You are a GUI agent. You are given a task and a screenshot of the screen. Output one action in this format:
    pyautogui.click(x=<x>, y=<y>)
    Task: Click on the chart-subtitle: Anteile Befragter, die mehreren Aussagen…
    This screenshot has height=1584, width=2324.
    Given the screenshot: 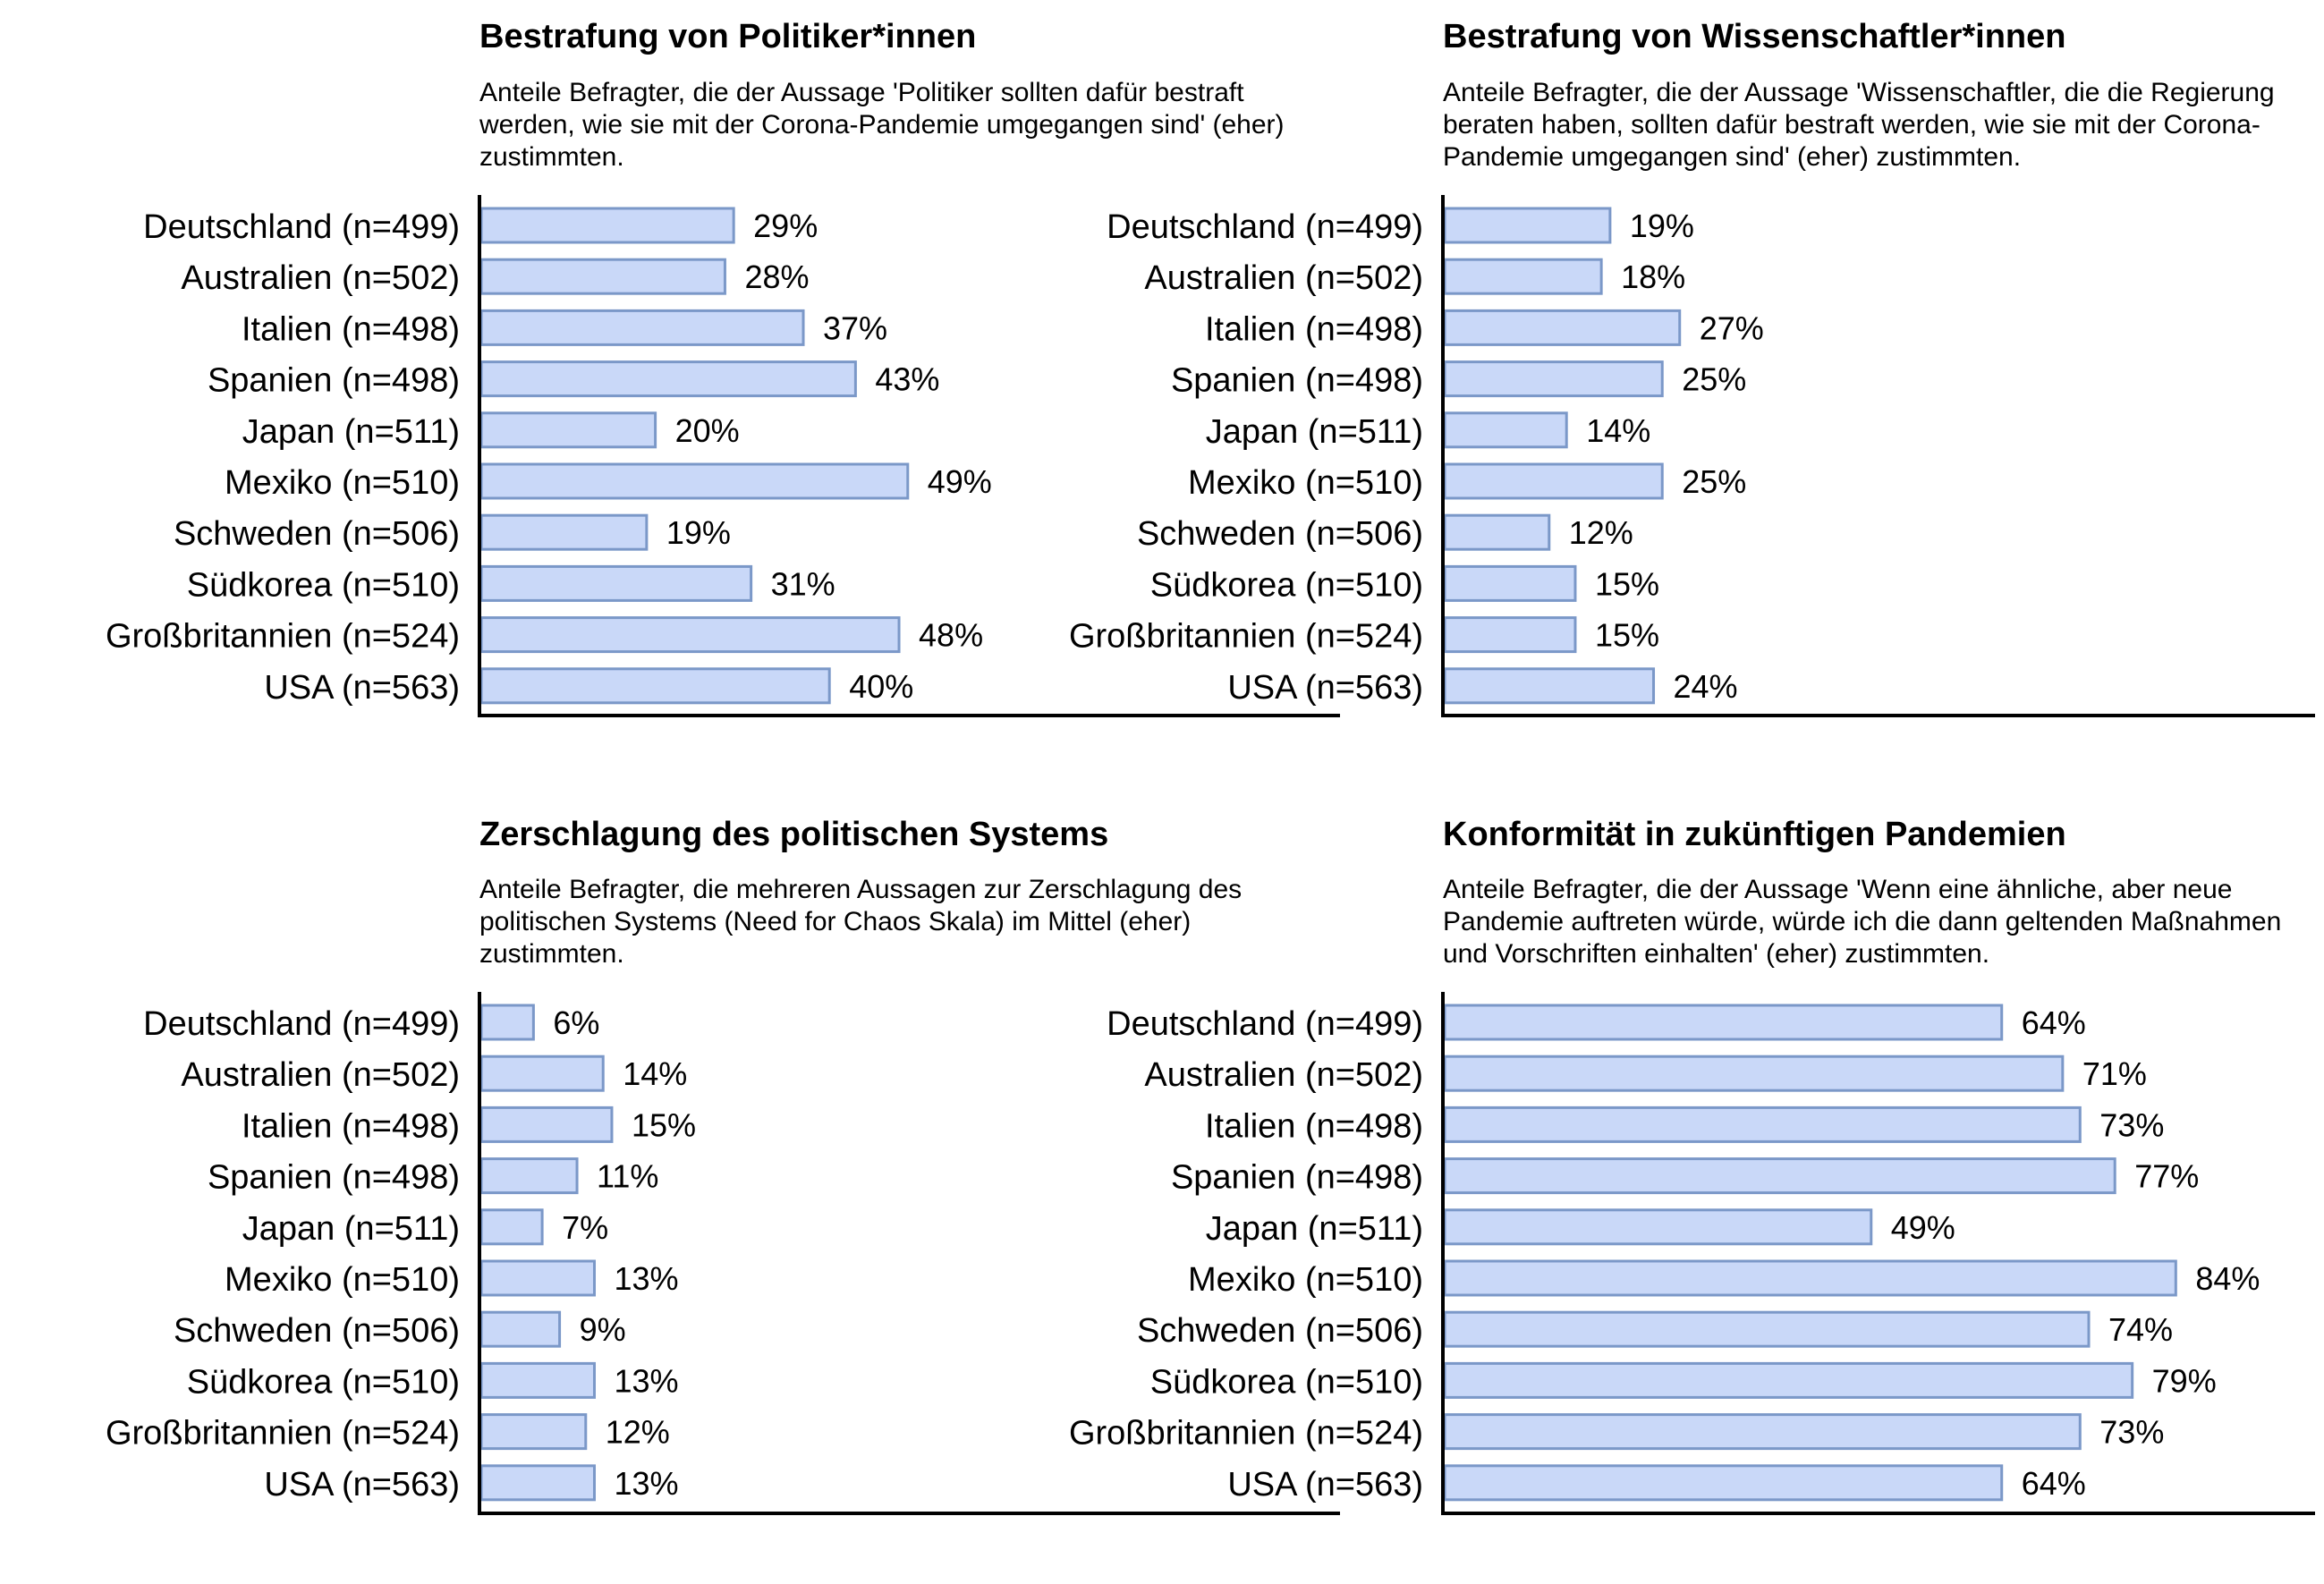 What is the action you would take?
    pyautogui.click(x=861, y=922)
    